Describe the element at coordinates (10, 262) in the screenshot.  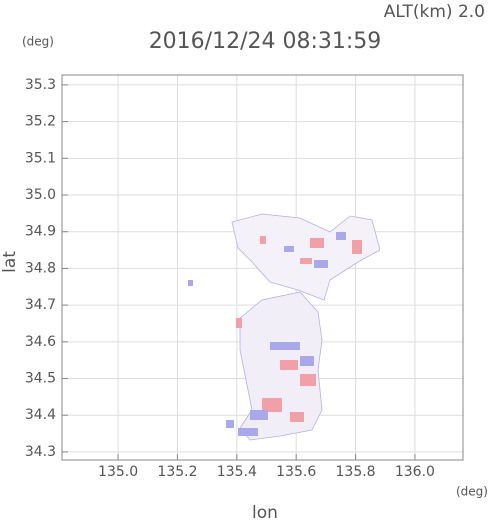
I see `y-axis-label: lat` at that location.